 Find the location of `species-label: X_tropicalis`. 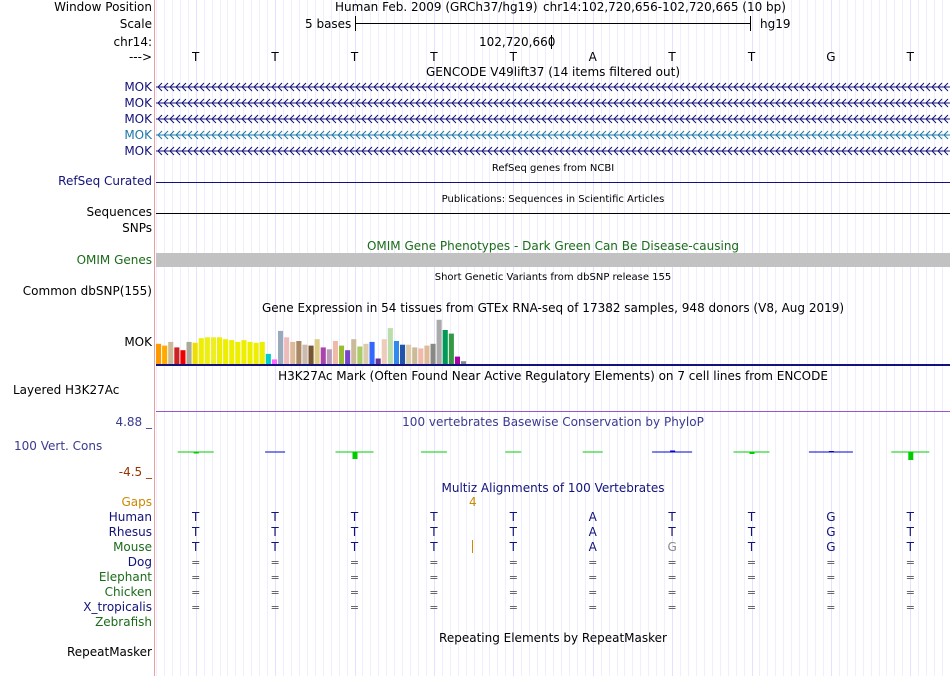

species-label: X_tropicalis is located at coordinates (117, 607).